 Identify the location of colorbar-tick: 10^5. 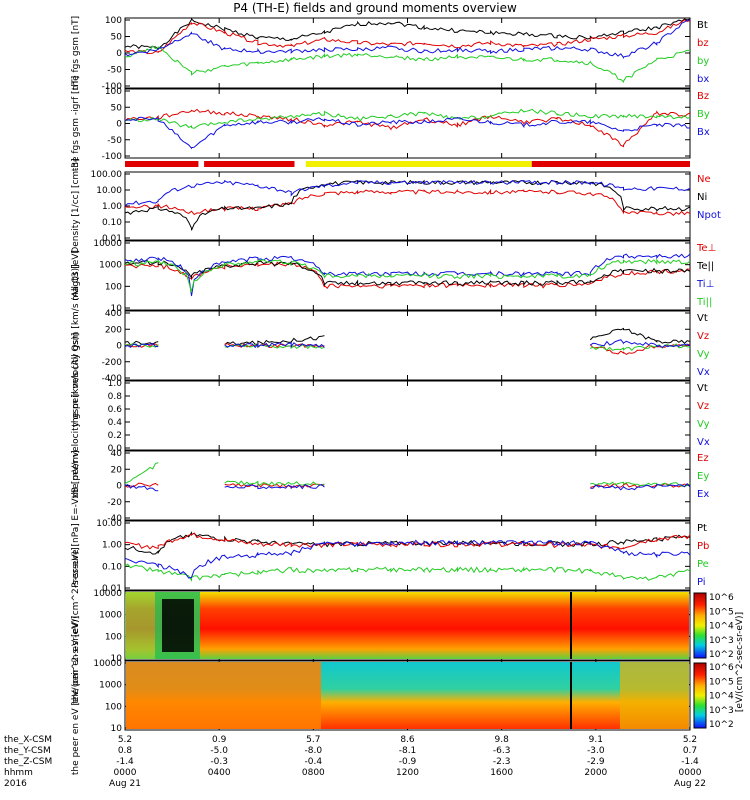
(721, 612).